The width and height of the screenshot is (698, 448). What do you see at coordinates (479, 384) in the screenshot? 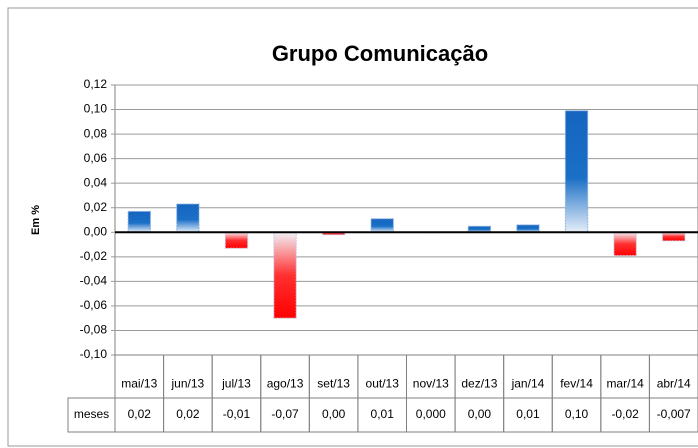
I see `x-tick-label: dez/13` at bounding box center [479, 384].